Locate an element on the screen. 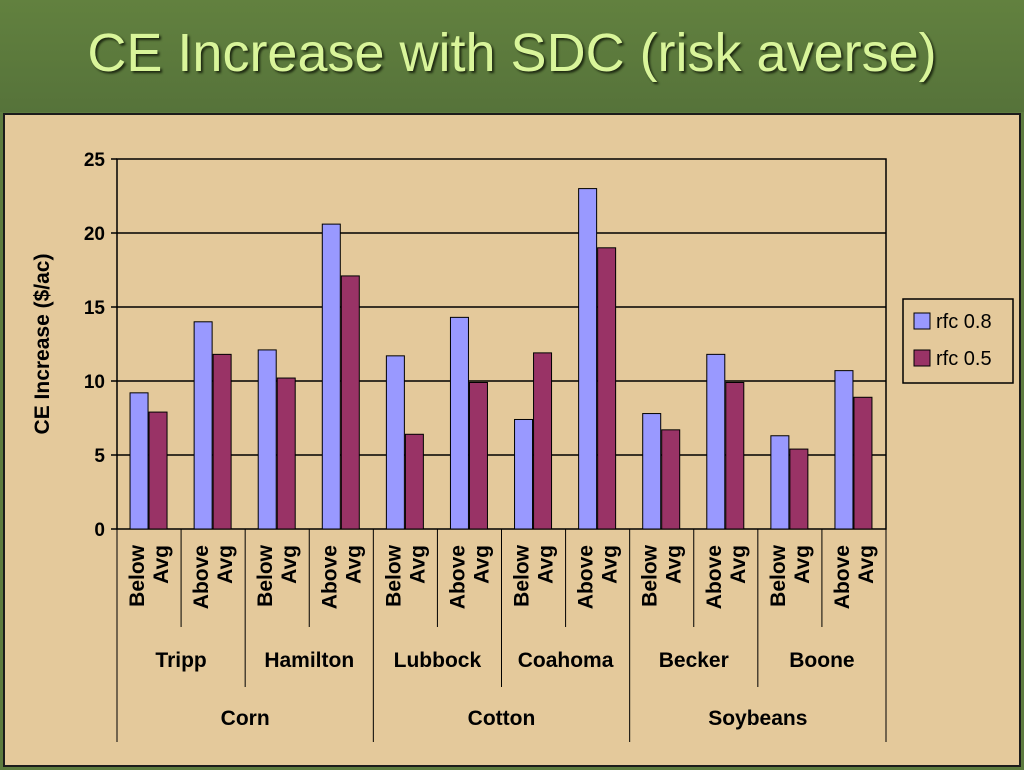  y-axis-label: CE Increase ($/ac) is located at coordinates (42, 344).